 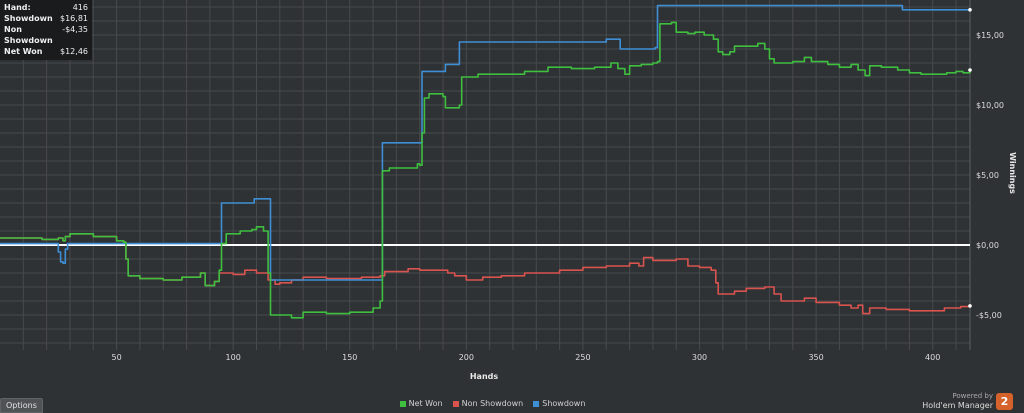 What do you see at coordinates (28, 35) in the screenshot?
I see `stat-label: Non Showdown` at bounding box center [28, 35].